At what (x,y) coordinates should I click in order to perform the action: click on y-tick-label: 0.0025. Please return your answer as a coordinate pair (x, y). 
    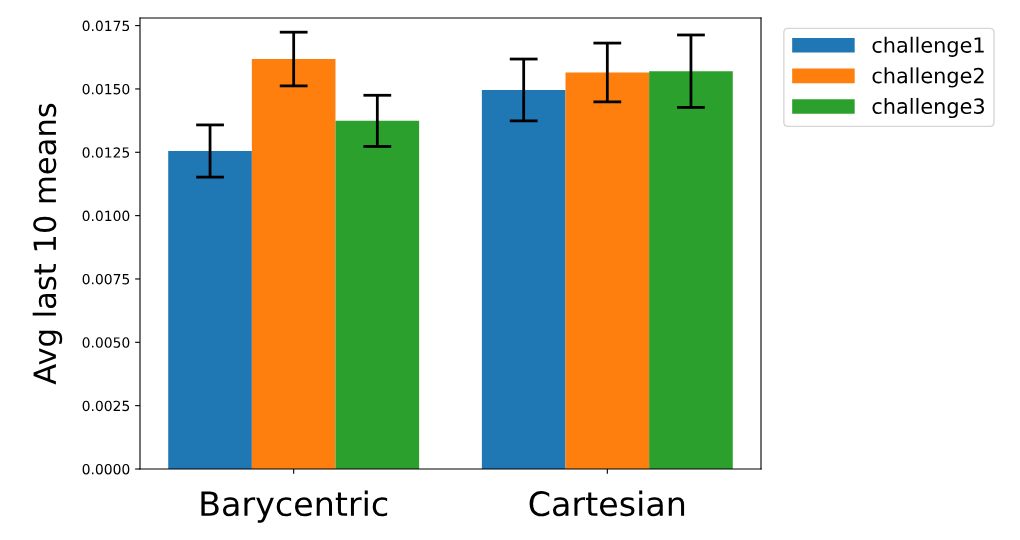
    Looking at the image, I should click on (106, 406).